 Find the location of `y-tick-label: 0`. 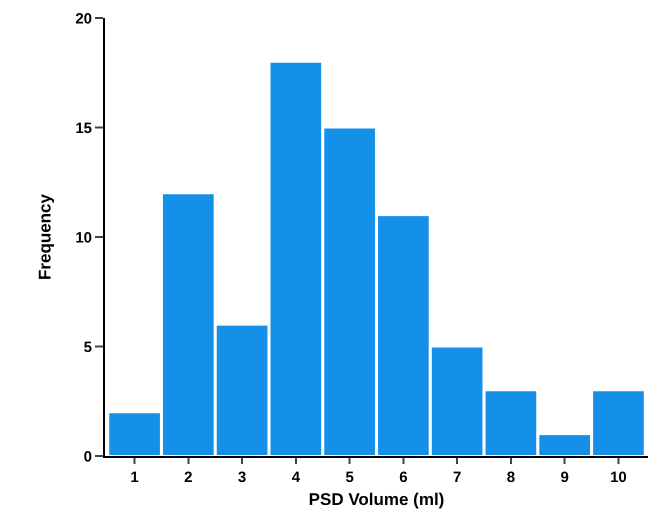

y-tick-label: 0 is located at coordinates (88, 457).